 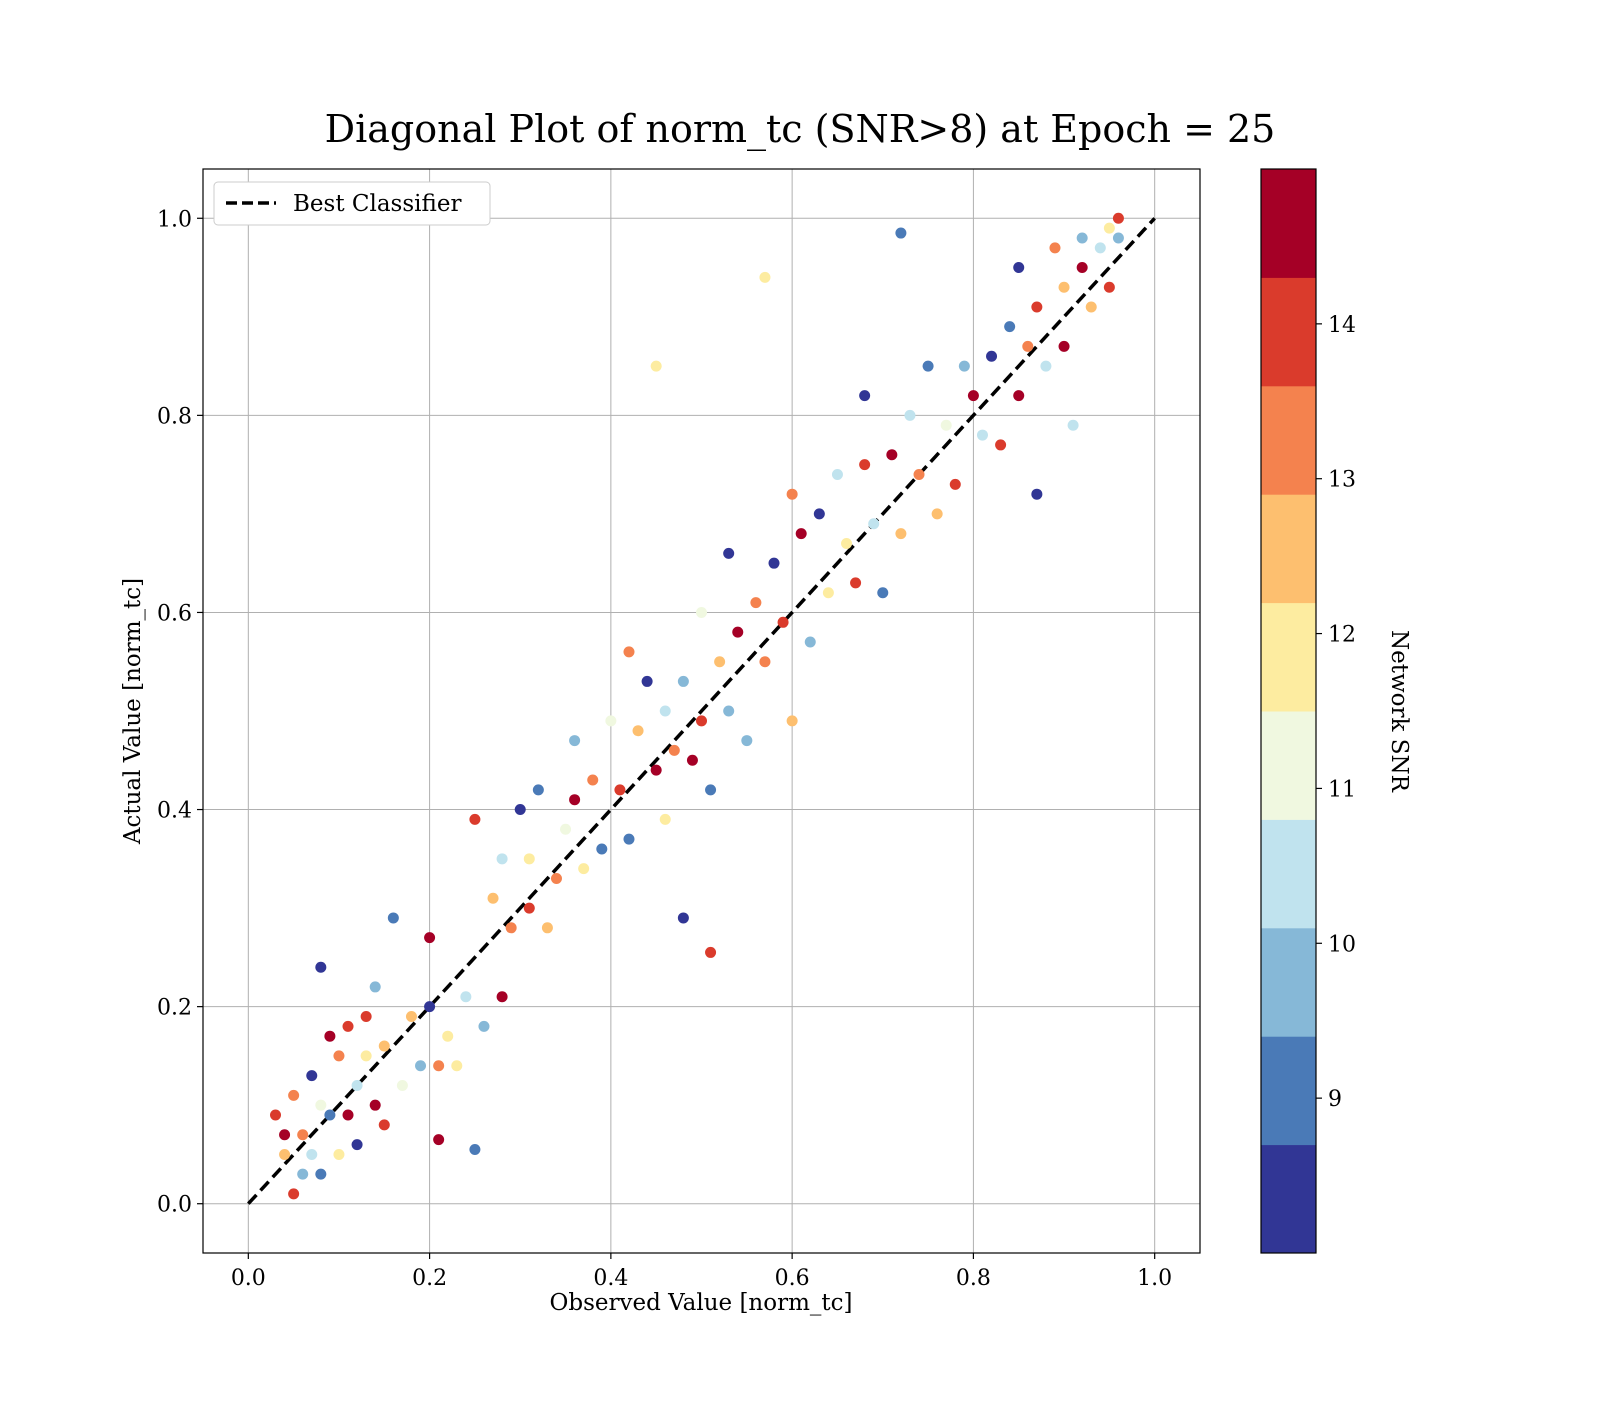 I want to click on colorbar-tick-label: 12, so click(x=1342, y=635).